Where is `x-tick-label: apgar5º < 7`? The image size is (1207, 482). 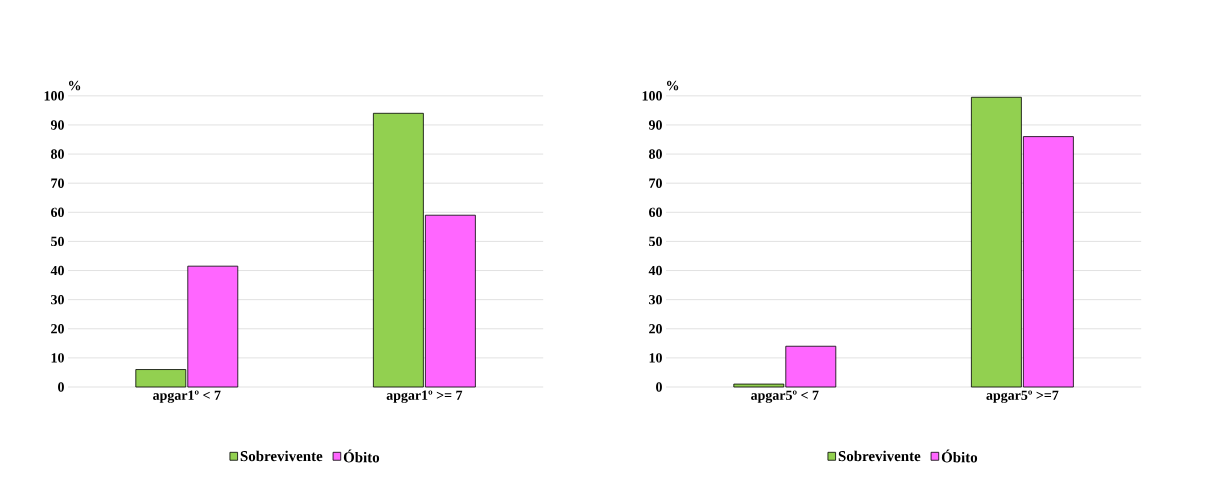
x-tick-label: apgar5º < 7 is located at coordinates (785, 396).